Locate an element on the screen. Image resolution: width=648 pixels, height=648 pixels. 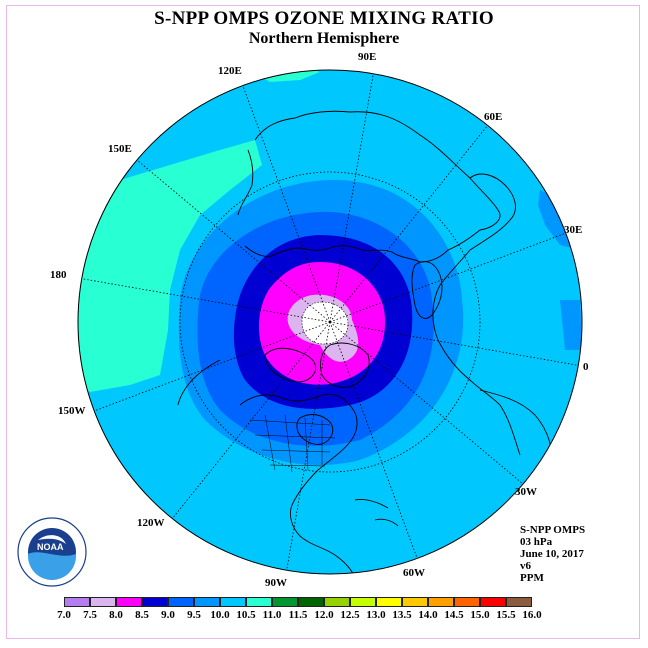
label-120E: 120E is located at coordinates (230, 71).